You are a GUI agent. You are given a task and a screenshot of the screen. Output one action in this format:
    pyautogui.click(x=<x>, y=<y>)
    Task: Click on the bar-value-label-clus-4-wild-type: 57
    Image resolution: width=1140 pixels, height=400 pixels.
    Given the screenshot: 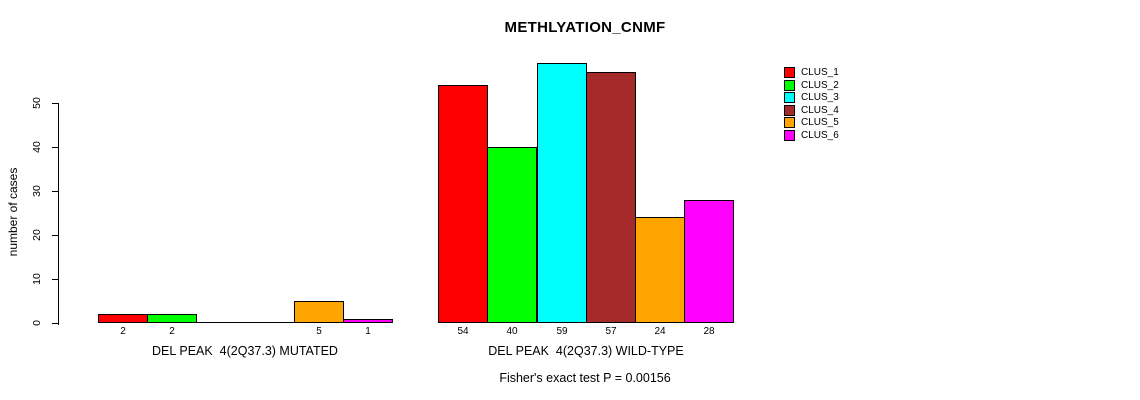 What is the action you would take?
    pyautogui.click(x=611, y=331)
    